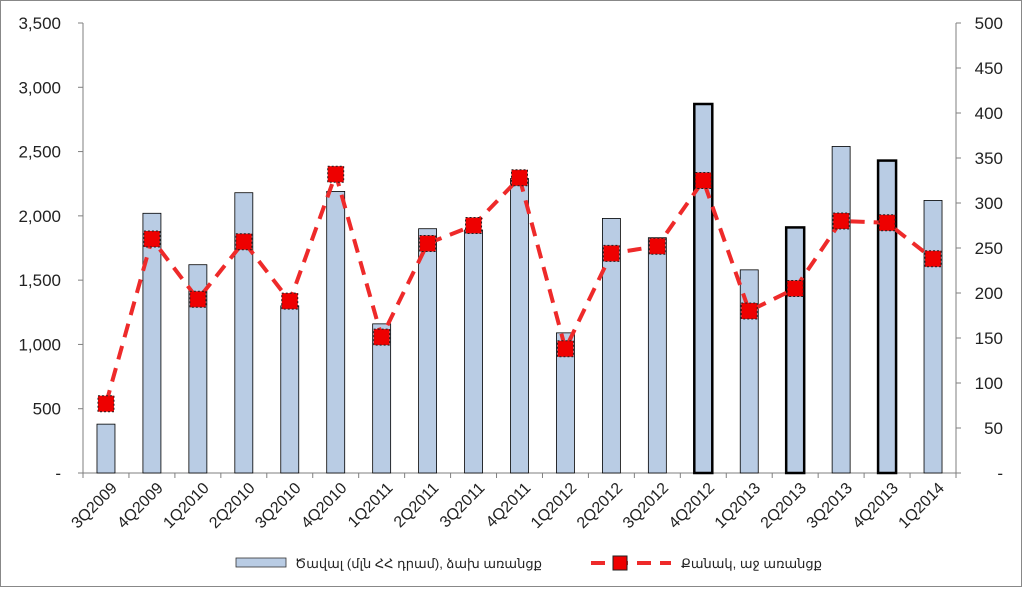 This screenshot has height=591, width=1022. What do you see at coordinates (39, 216) in the screenshot?
I see `left-tick-label: 2,000` at bounding box center [39, 216].